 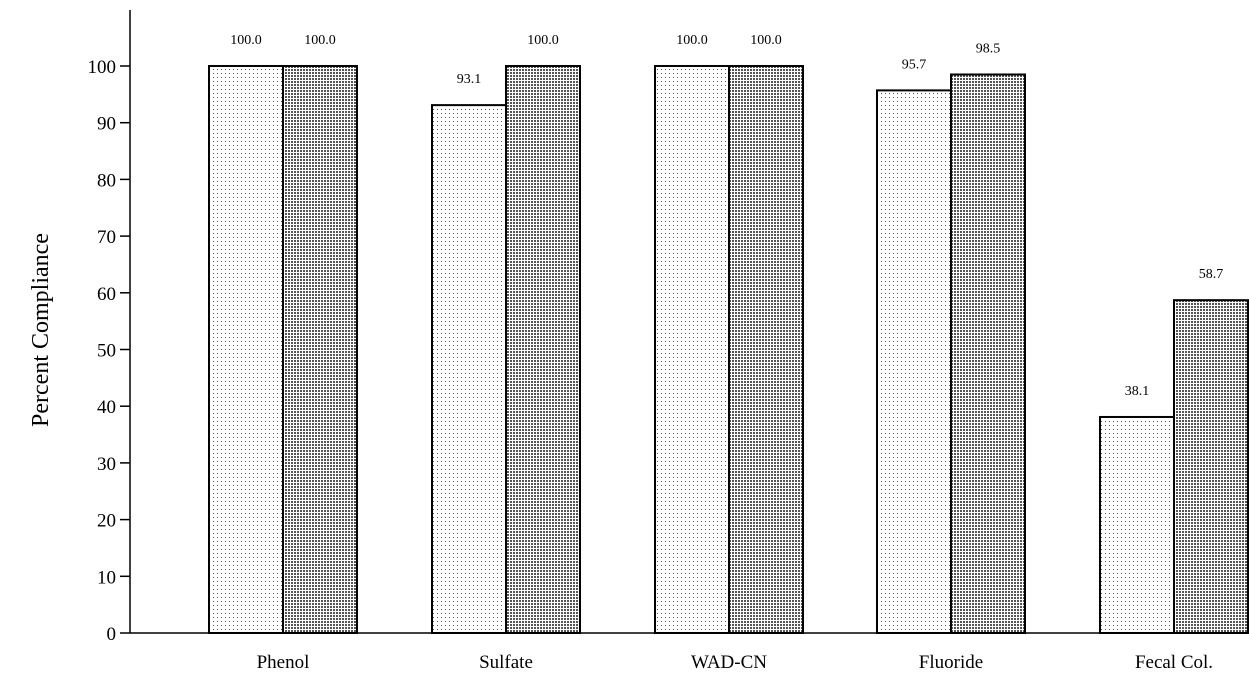 What do you see at coordinates (106, 294) in the screenshot?
I see `y-tick-label: 60` at bounding box center [106, 294].